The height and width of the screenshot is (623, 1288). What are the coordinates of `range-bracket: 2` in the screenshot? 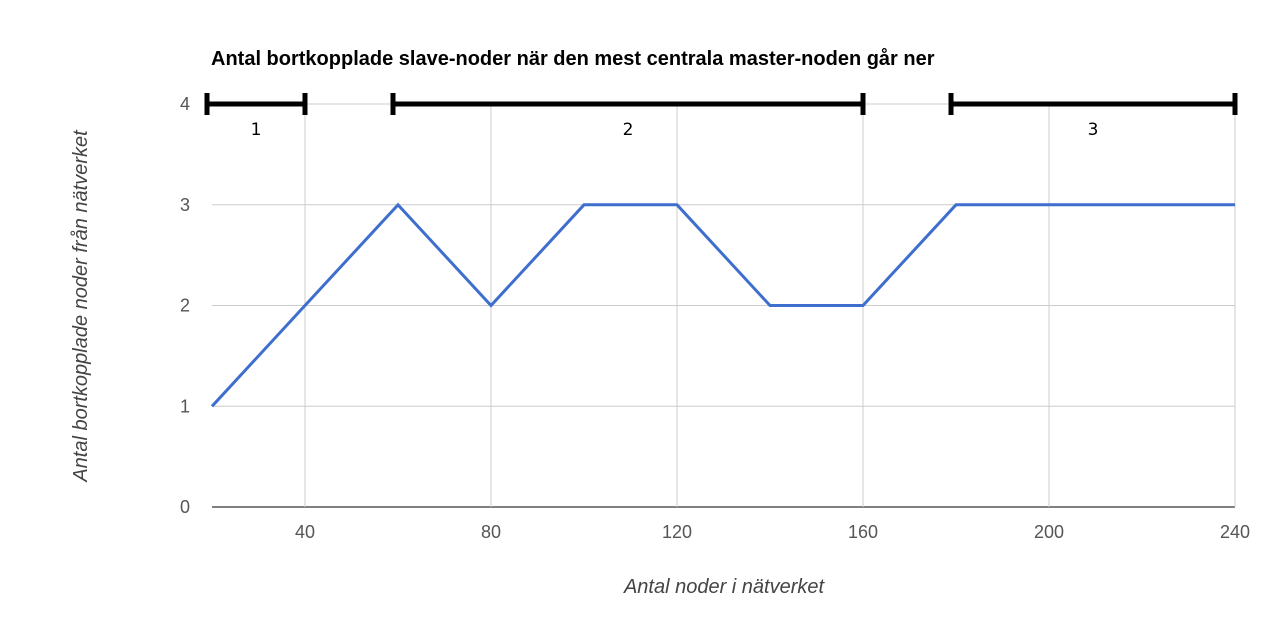 It's located at (628, 116).